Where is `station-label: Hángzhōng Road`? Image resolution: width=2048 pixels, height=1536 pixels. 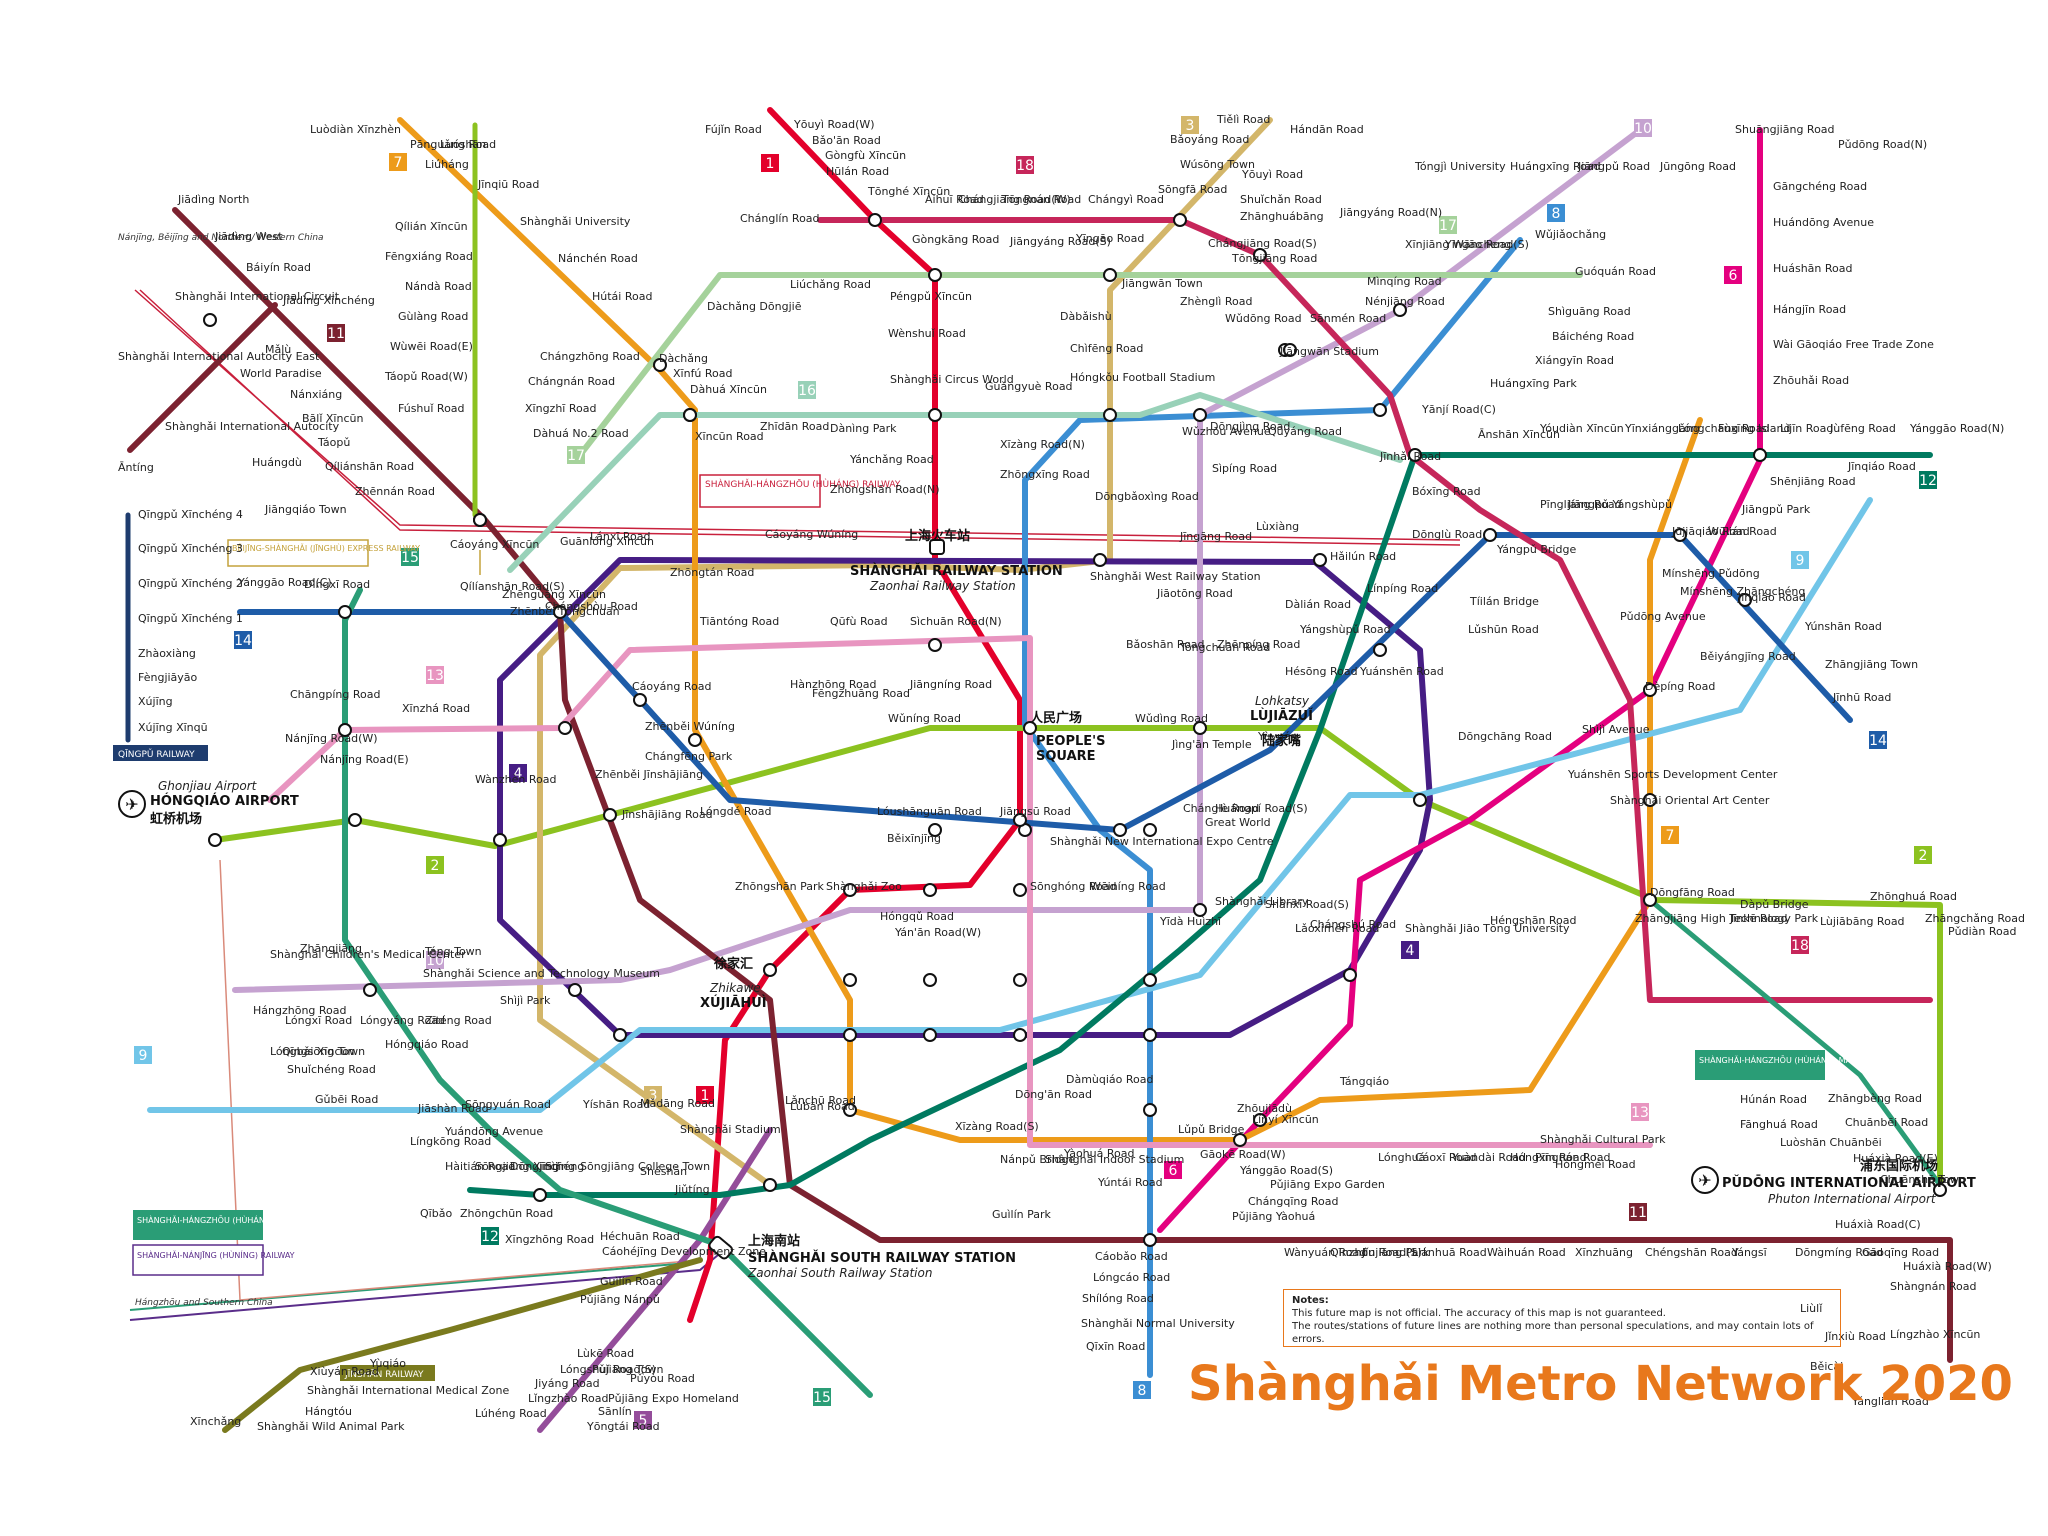
station-label: Hángzhōng Road is located at coordinates (300, 1010).